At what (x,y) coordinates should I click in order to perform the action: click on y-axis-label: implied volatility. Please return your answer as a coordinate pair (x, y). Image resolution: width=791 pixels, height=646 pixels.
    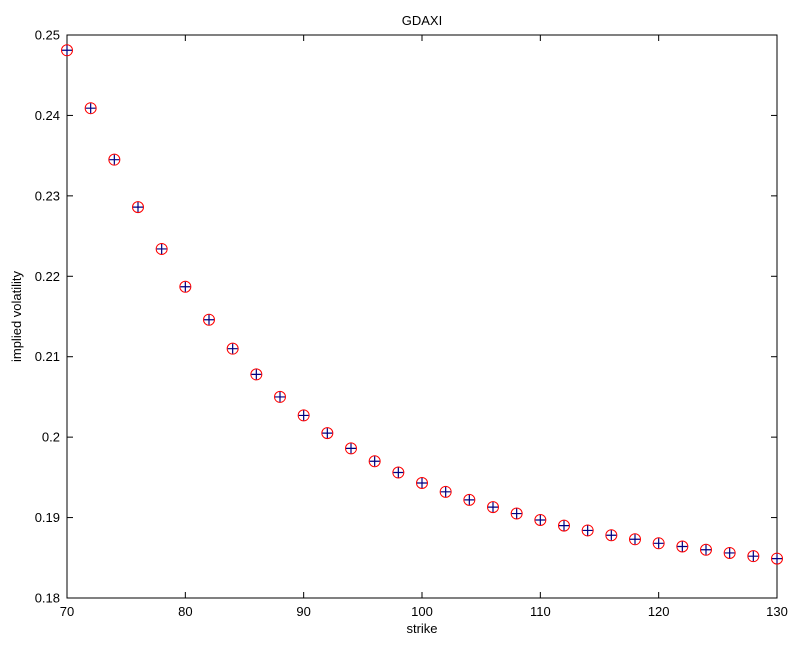
    Looking at the image, I should click on (16, 316).